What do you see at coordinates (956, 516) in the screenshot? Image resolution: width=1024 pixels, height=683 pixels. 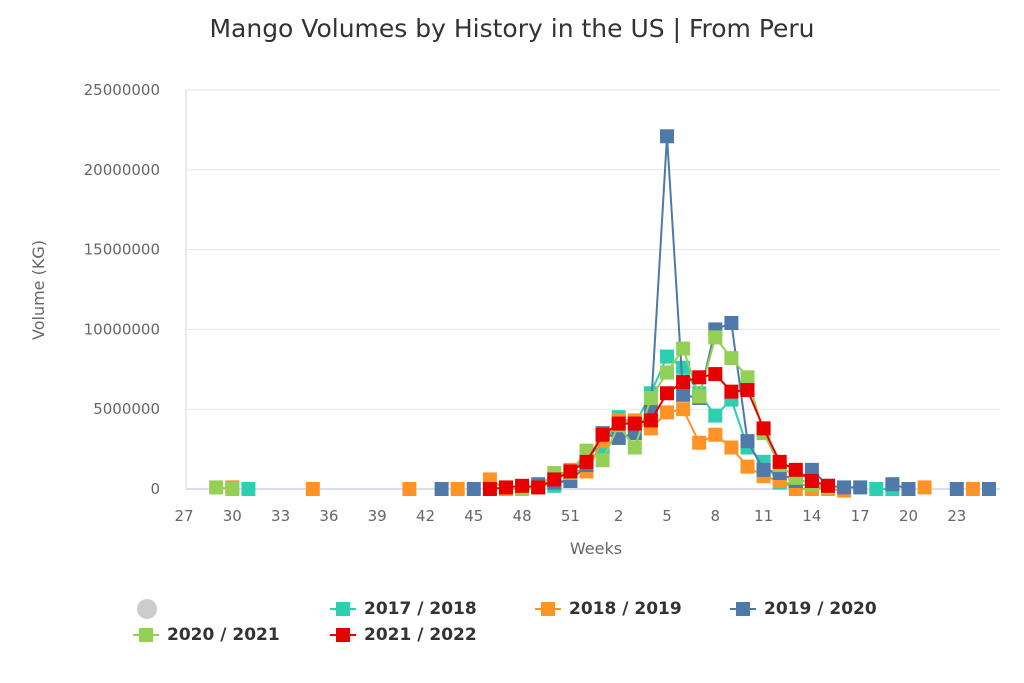 I see `x-tick-label: 23` at bounding box center [956, 516].